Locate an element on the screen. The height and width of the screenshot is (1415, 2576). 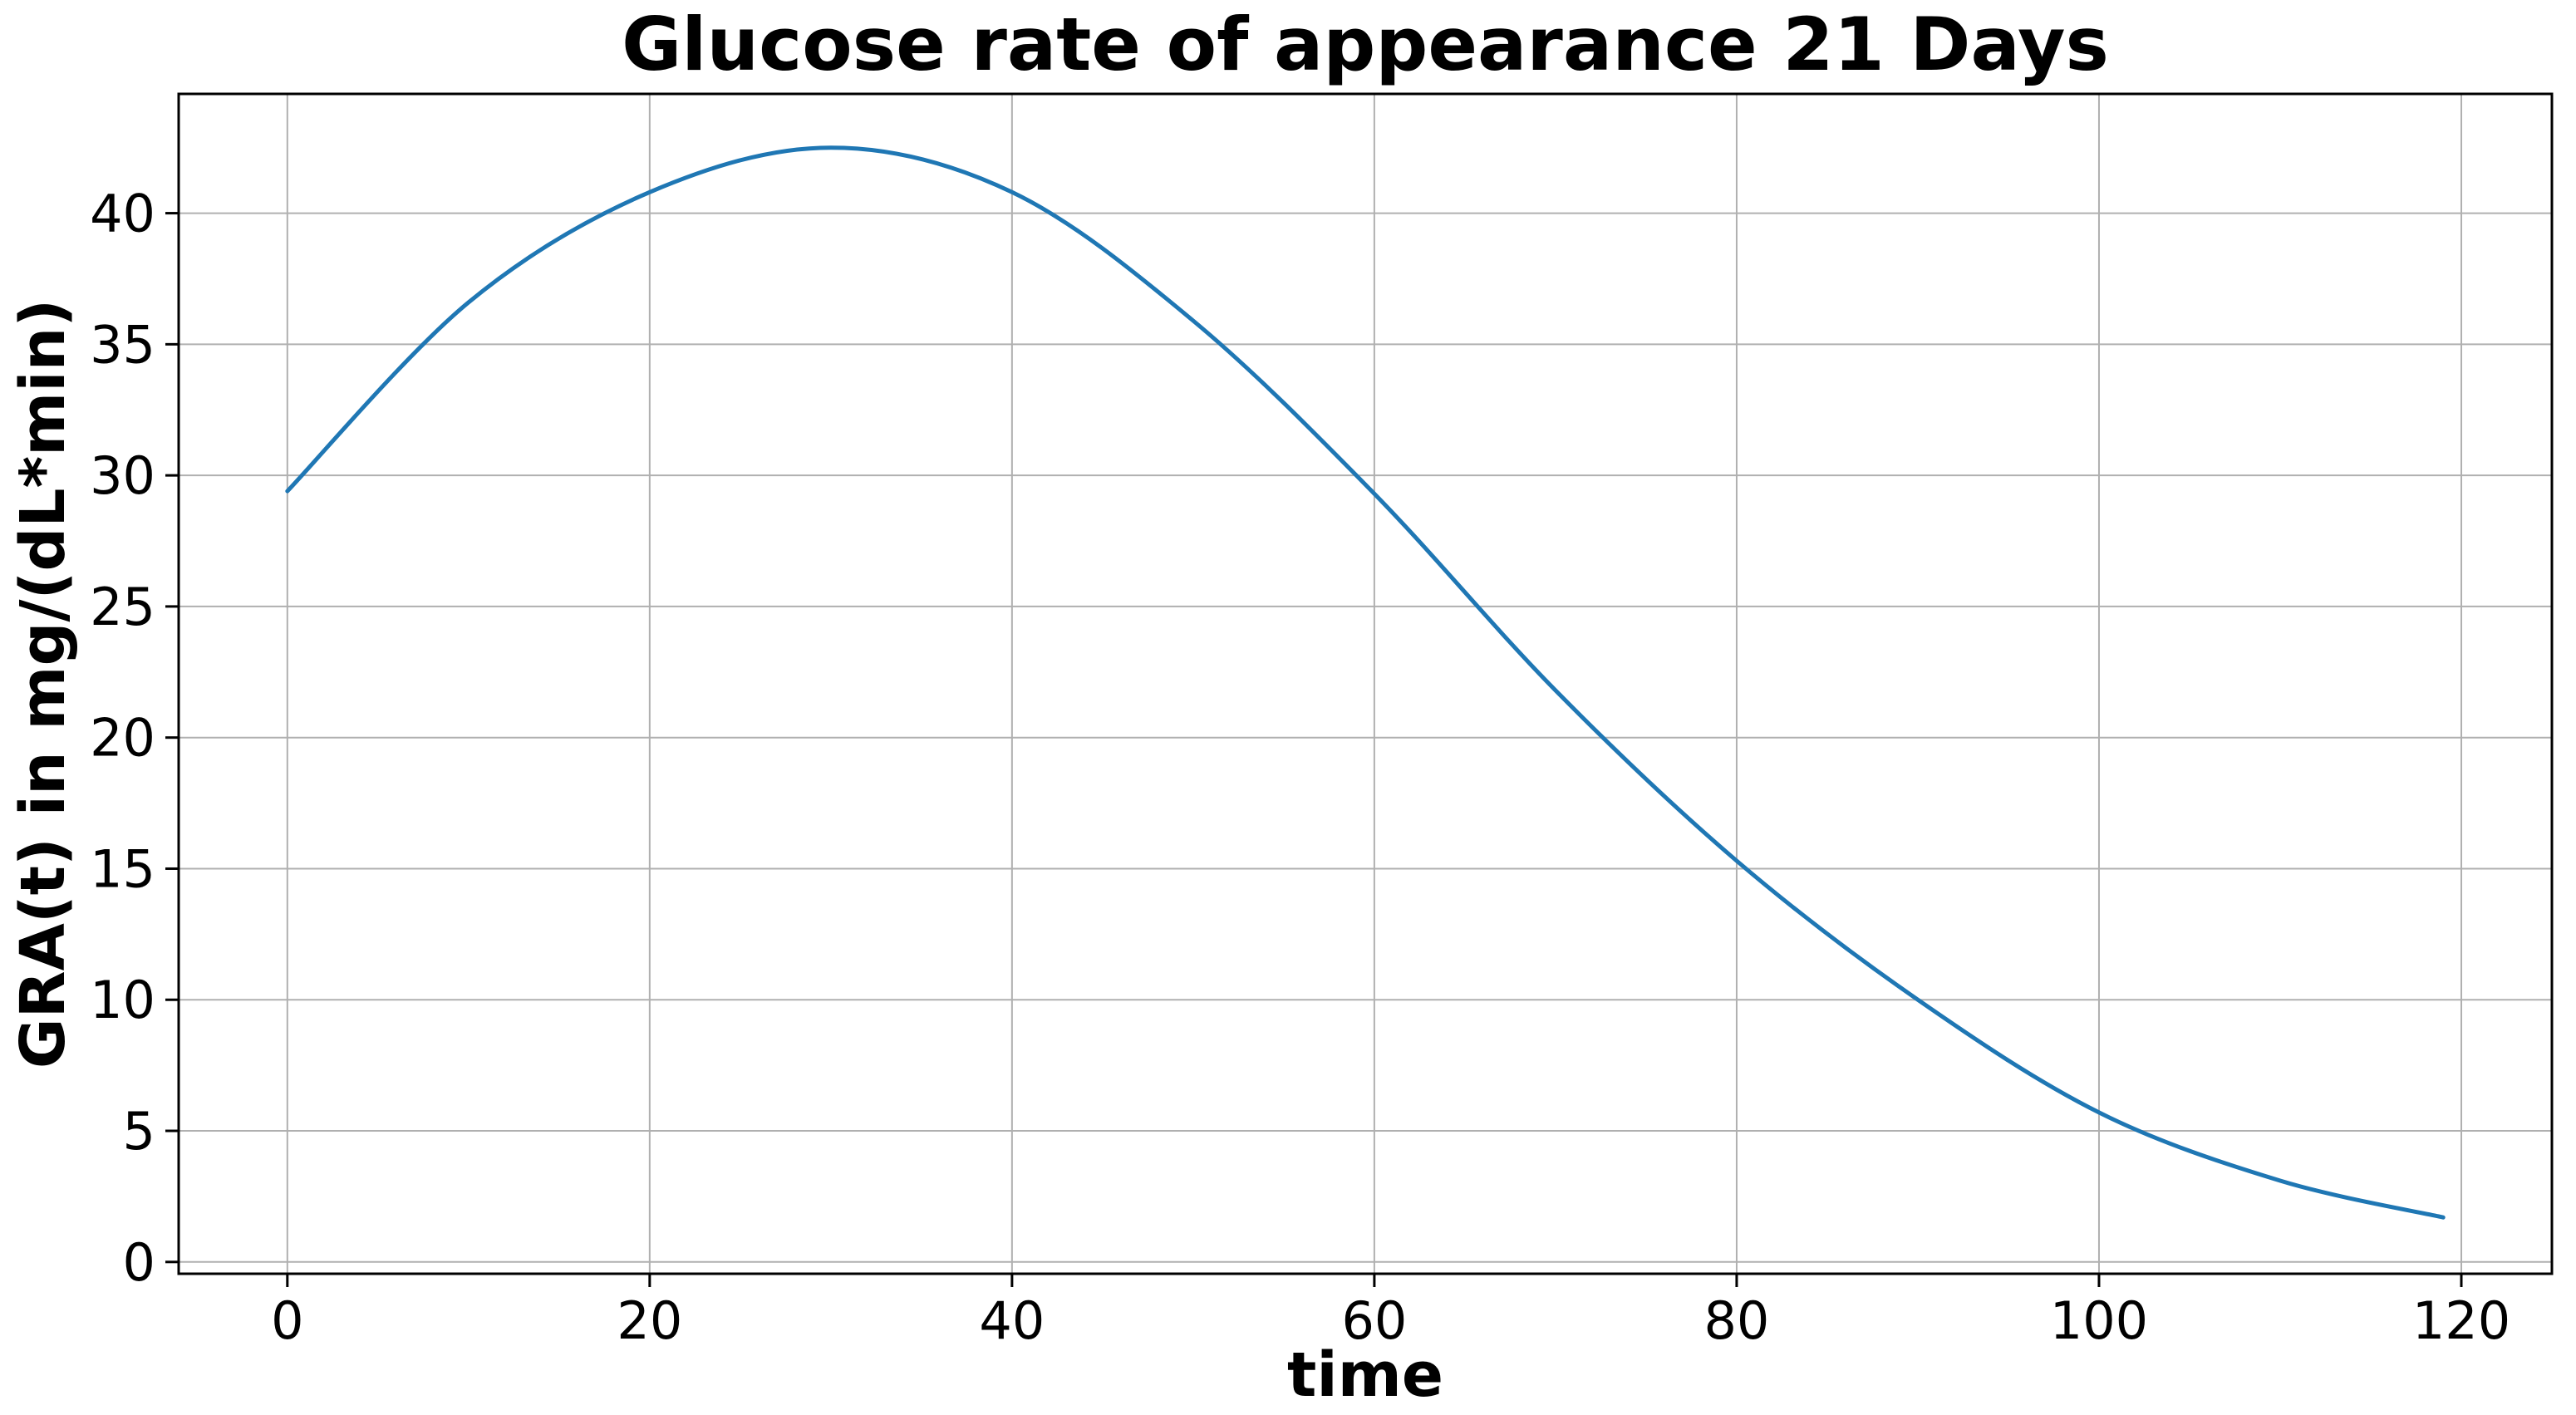
y-tick-label: 30 is located at coordinates (122, 475).